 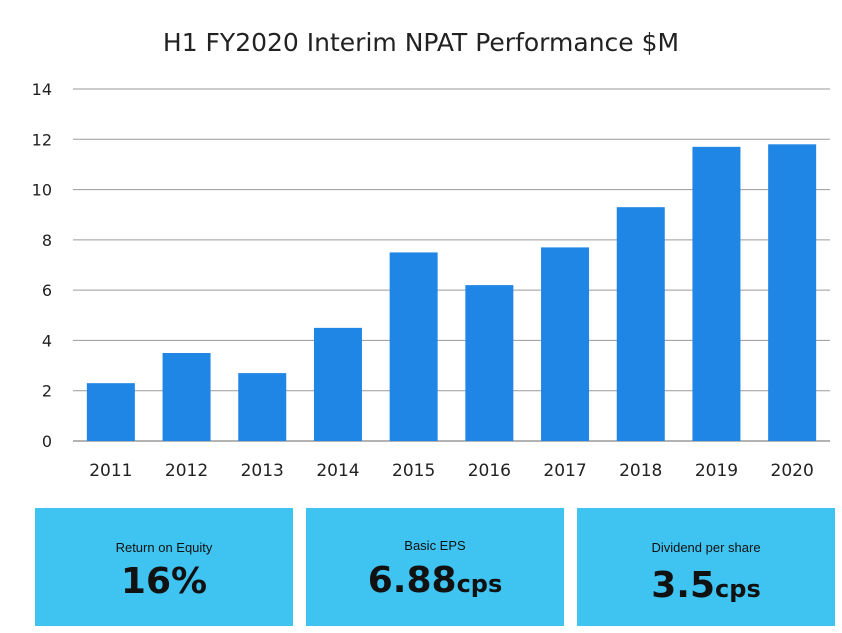 What do you see at coordinates (110, 471) in the screenshot?
I see `x-tick-label: 2011` at bounding box center [110, 471].